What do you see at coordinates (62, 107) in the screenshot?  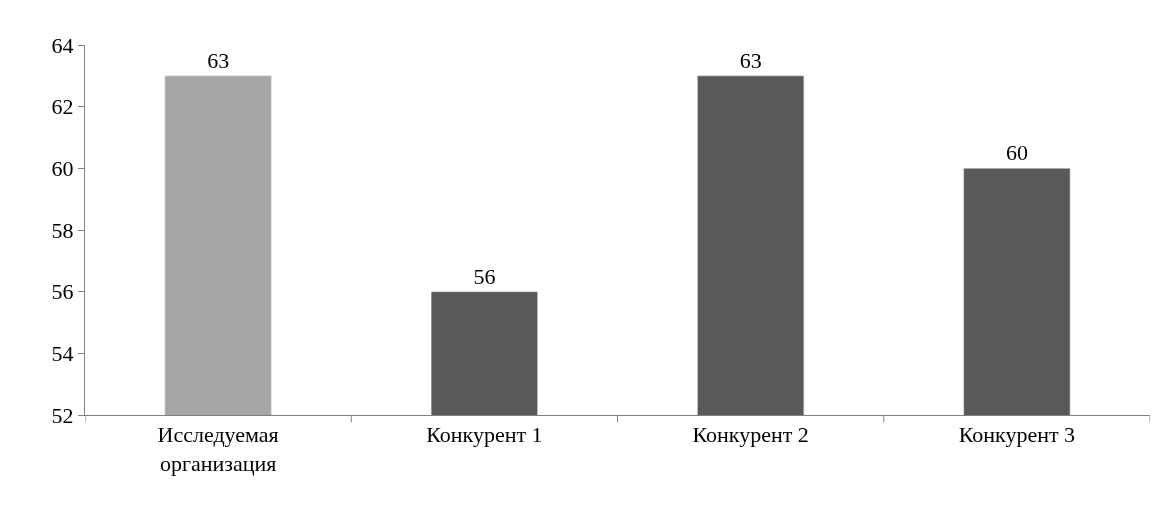 I see `y-tick-label: 62` at bounding box center [62, 107].